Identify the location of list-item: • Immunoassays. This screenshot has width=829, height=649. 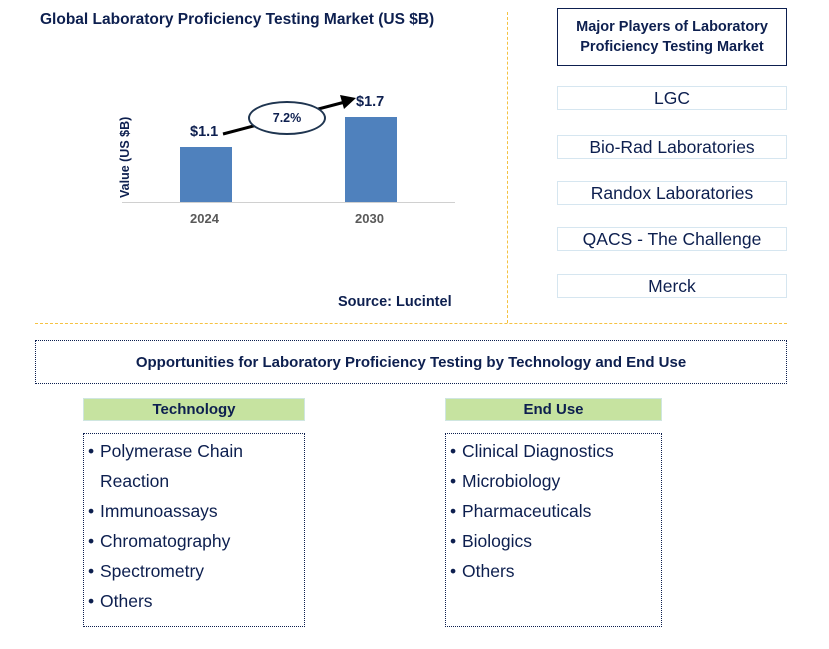
(196, 511).